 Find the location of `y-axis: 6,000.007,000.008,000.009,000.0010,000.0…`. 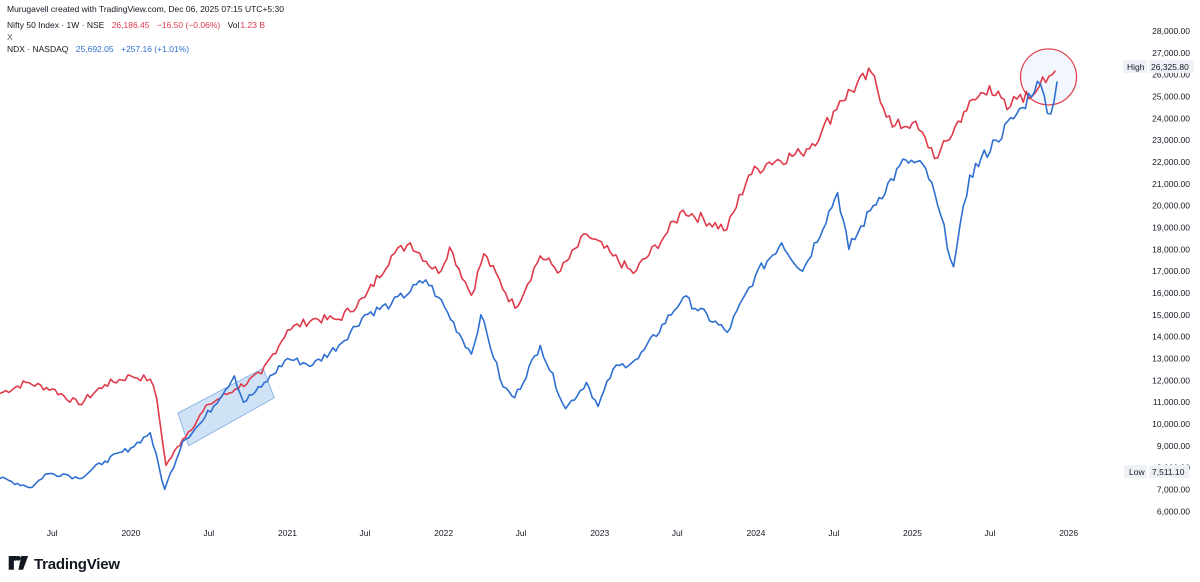

y-axis: 6,000.007,000.008,000.009,000.0010,000.0… is located at coordinates (1171, 271).